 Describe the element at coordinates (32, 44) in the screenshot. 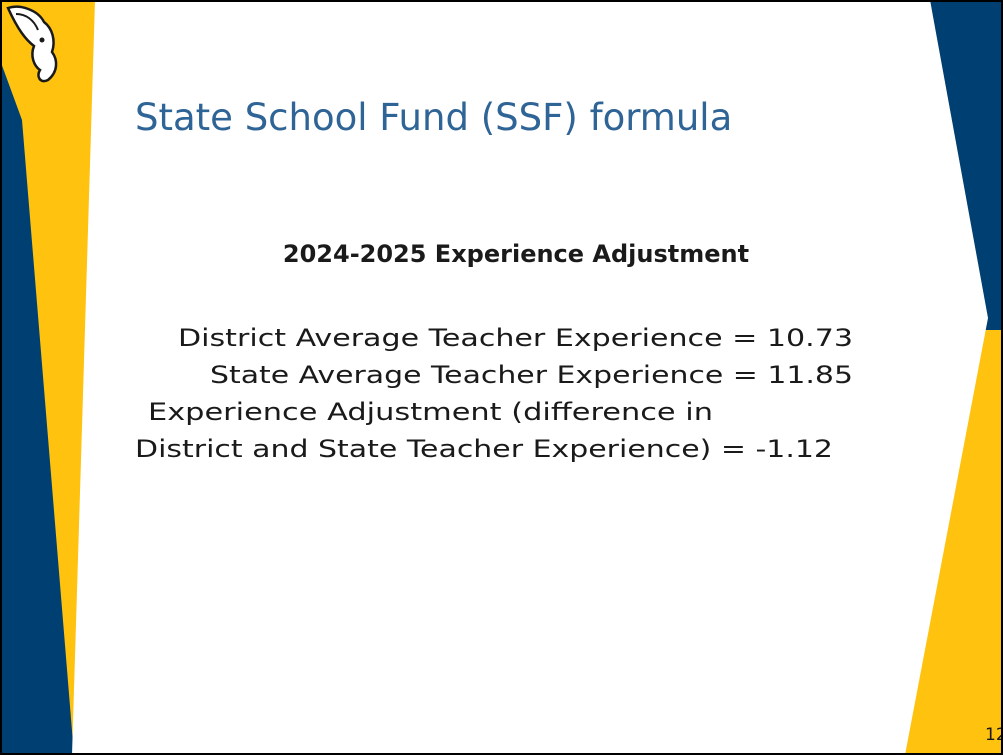

I see `logo` at that location.